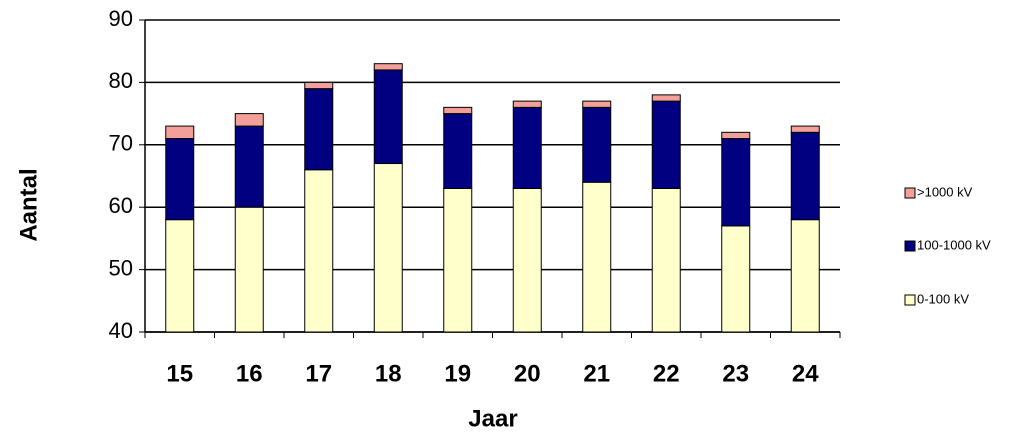 The image size is (1033, 436). I want to click on y-tick-label: 90, so click(121, 18).